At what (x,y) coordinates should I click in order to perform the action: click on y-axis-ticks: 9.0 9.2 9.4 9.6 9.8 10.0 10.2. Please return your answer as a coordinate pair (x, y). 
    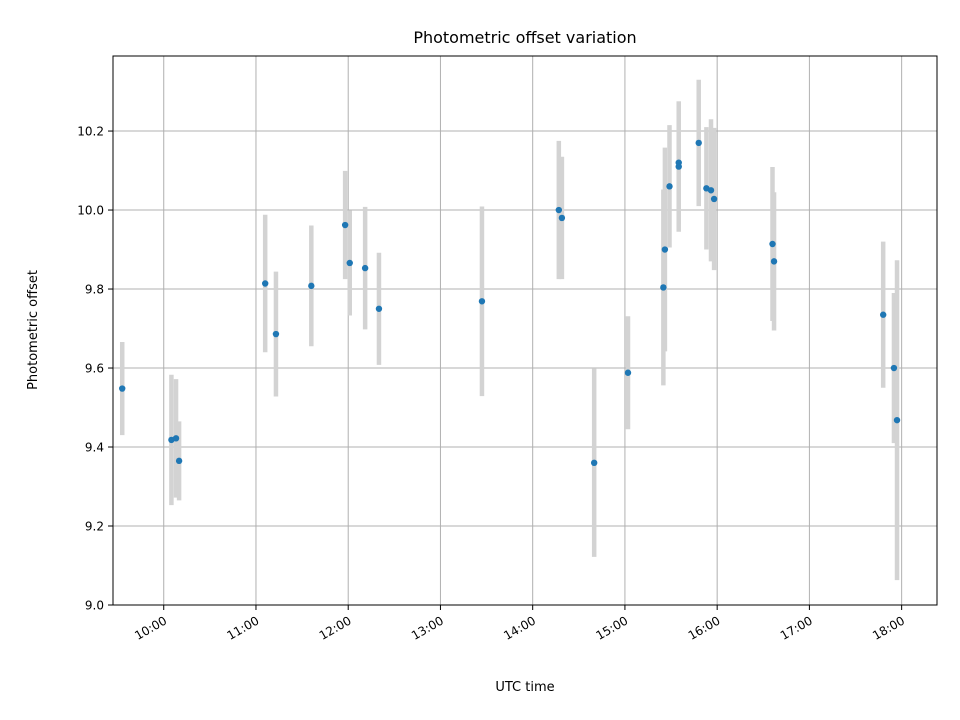
    Looking at the image, I should click on (95, 369).